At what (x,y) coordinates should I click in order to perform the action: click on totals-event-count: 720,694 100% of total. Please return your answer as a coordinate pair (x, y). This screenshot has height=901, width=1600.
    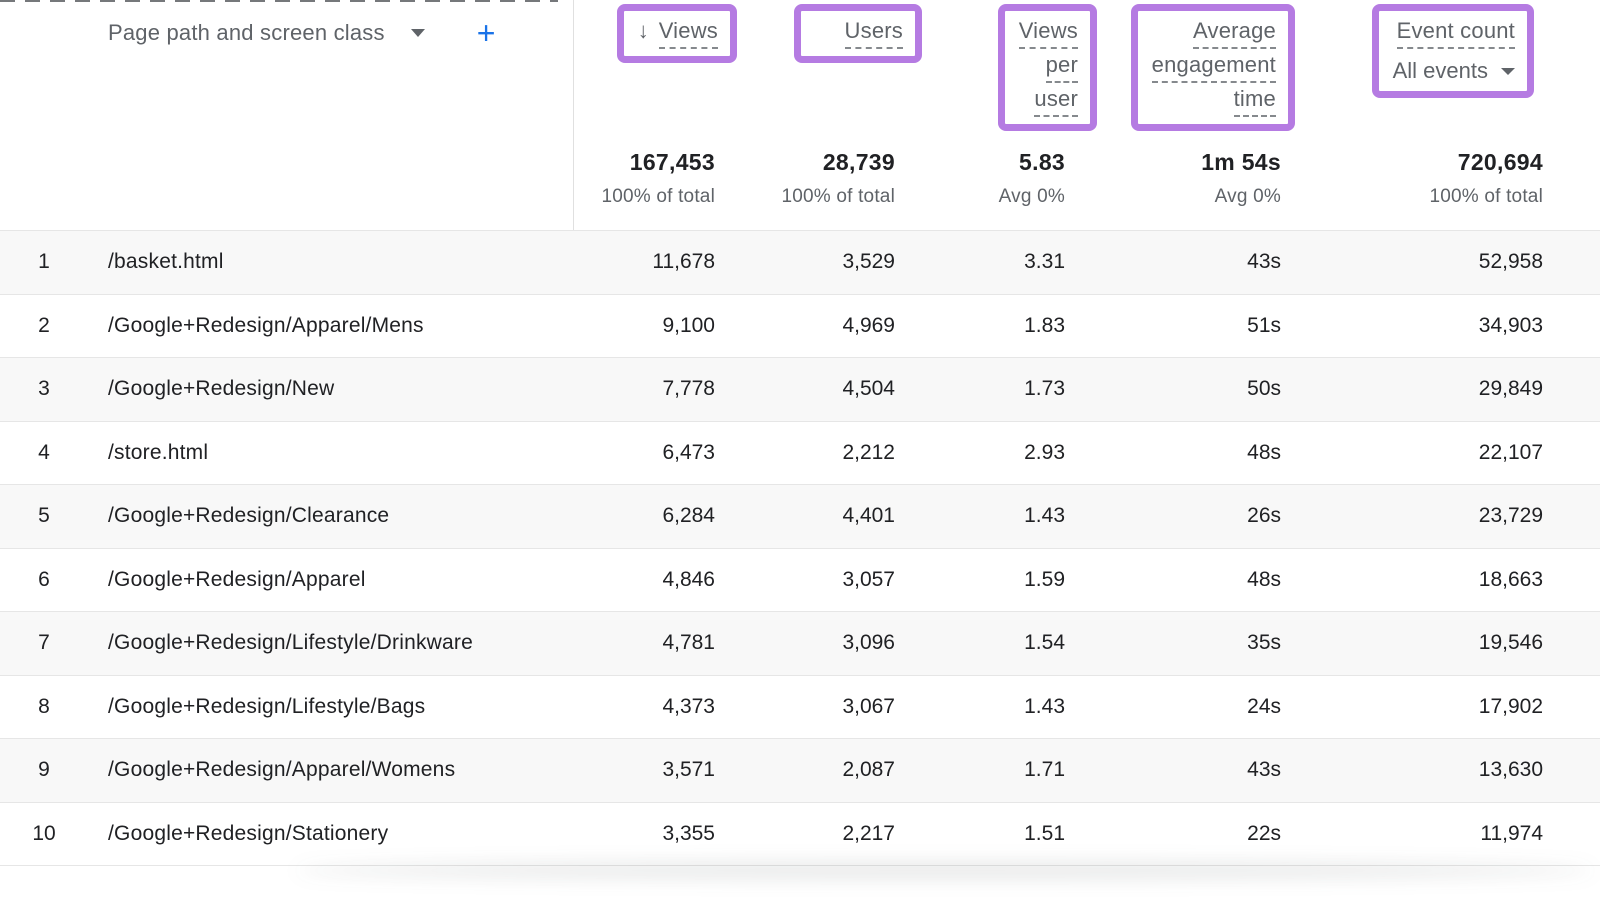
    Looking at the image, I should click on (1450, 178).